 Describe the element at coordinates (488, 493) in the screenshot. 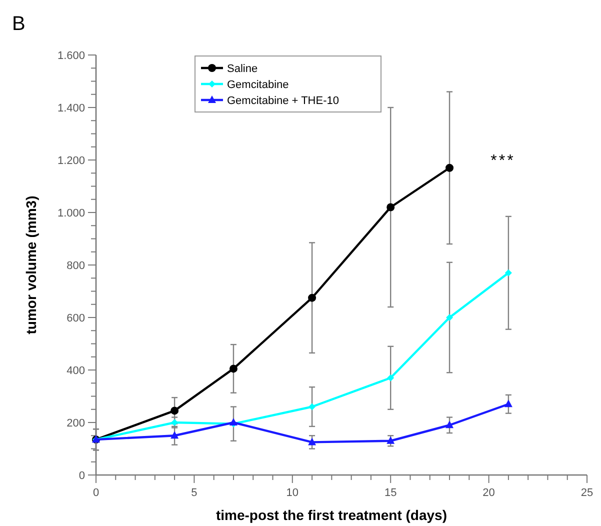

I see `x-tick-label: 20` at that location.